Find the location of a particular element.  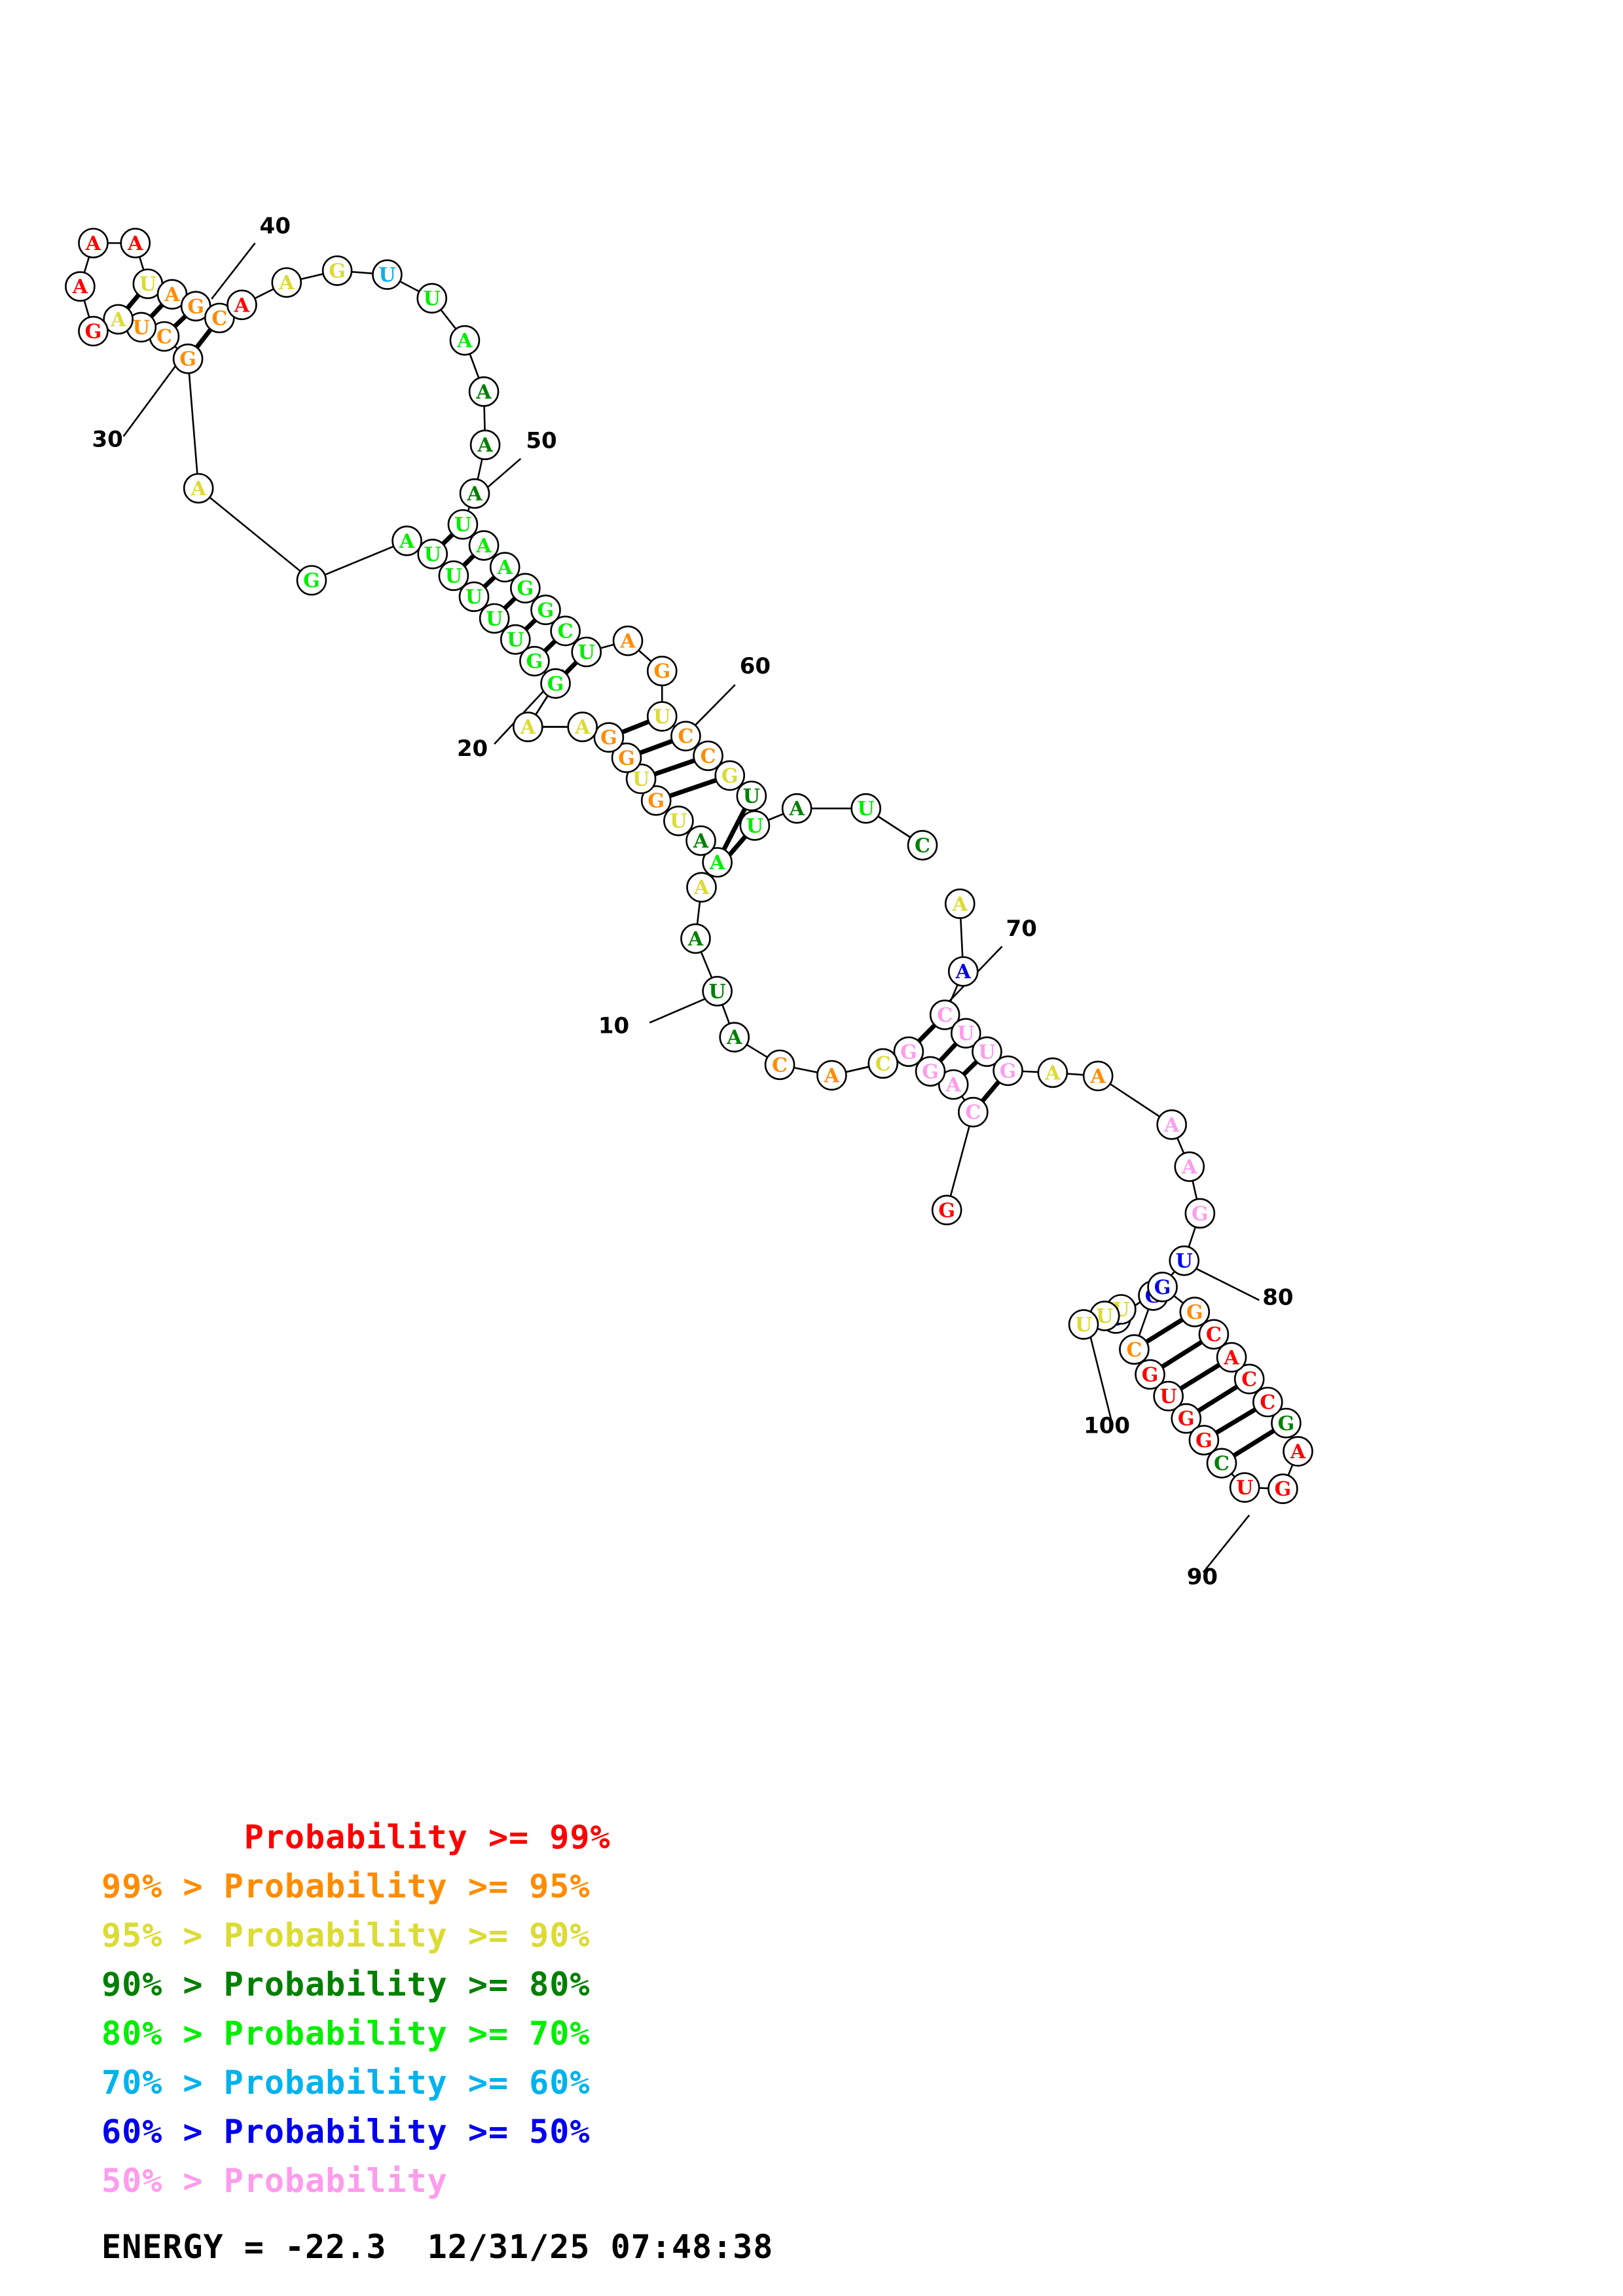

base-84: C is located at coordinates (1134, 1349).